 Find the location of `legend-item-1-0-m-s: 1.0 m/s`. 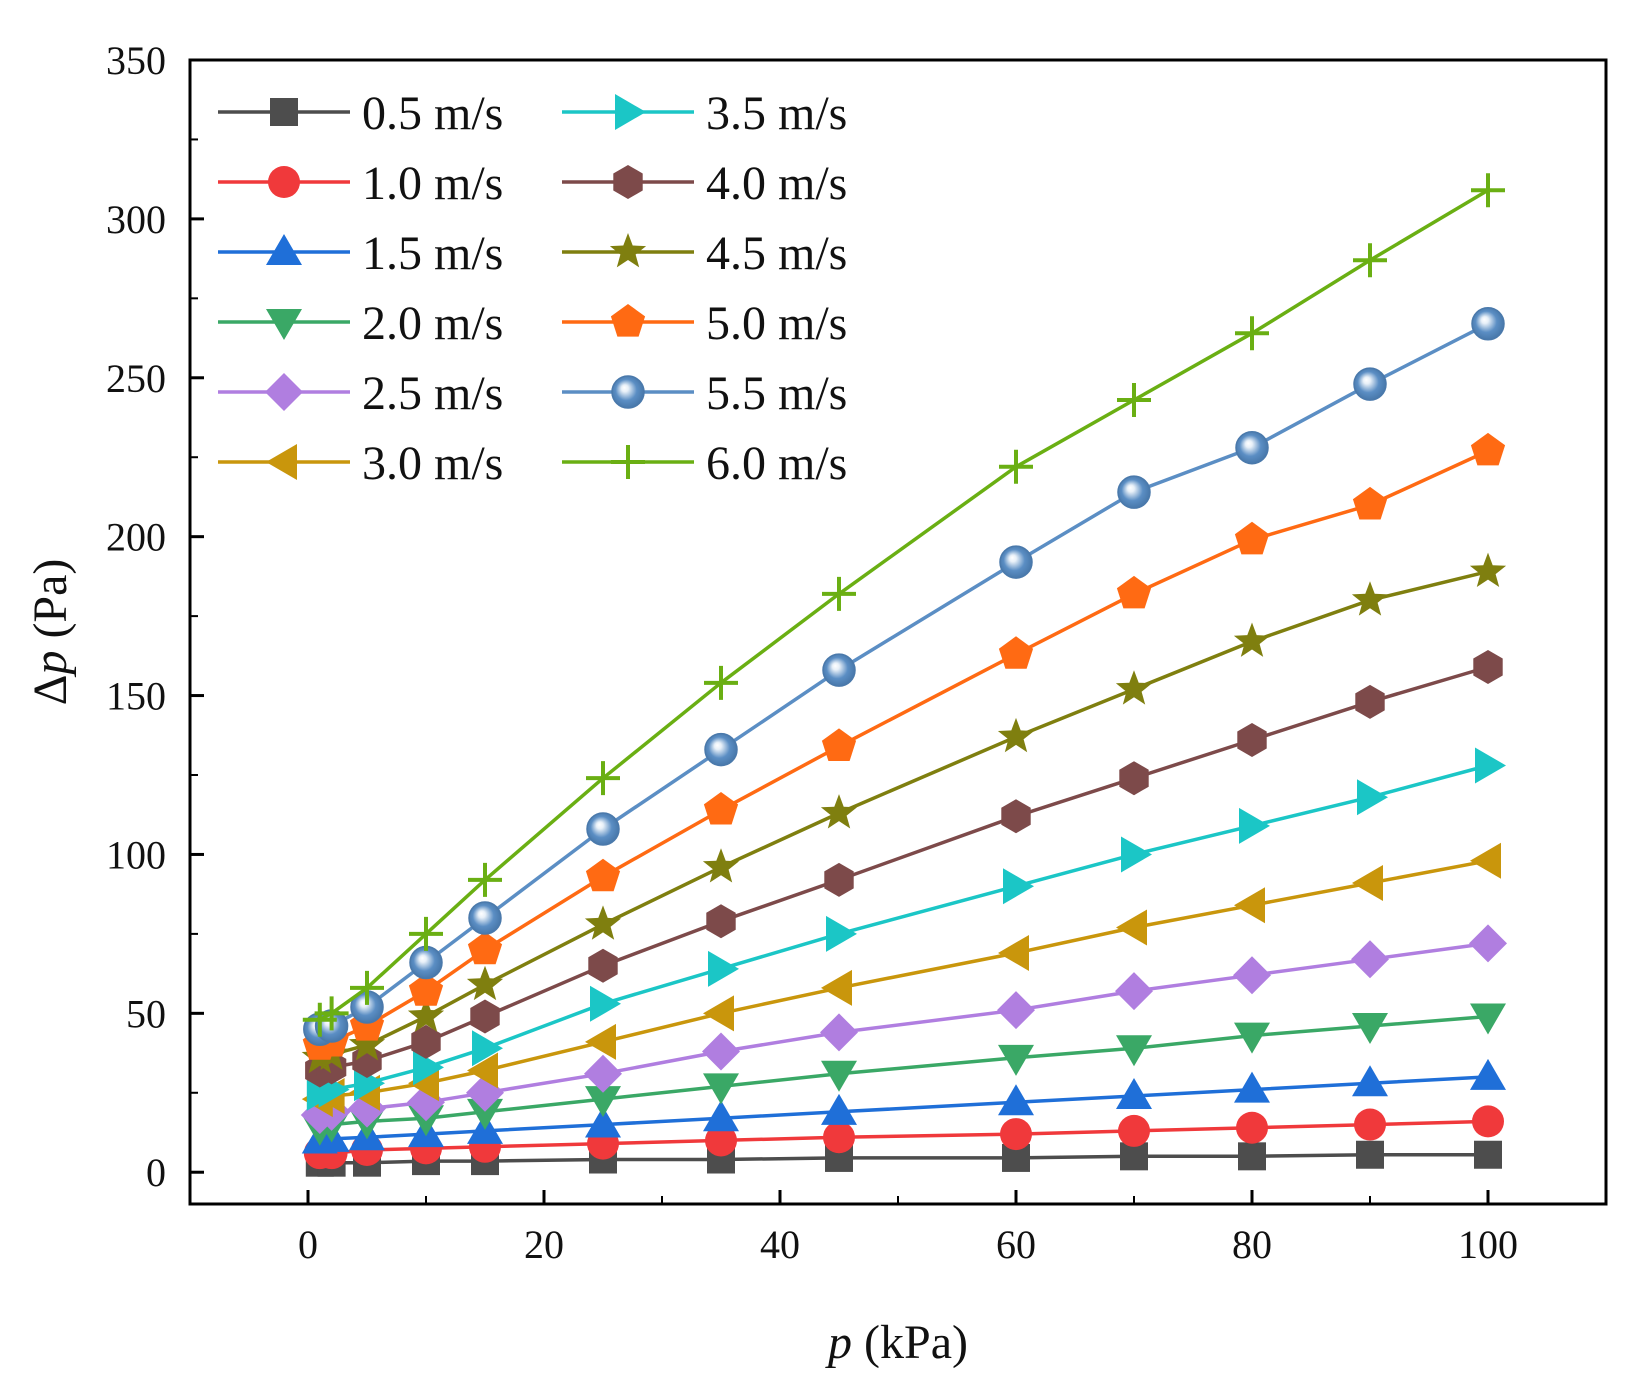

legend-item-1-0-m-s: 1.0 m/s is located at coordinates (360, 183).